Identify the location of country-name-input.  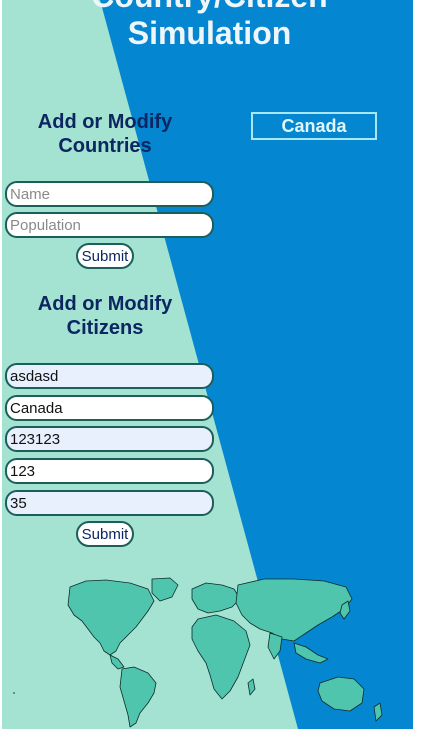
(109, 194).